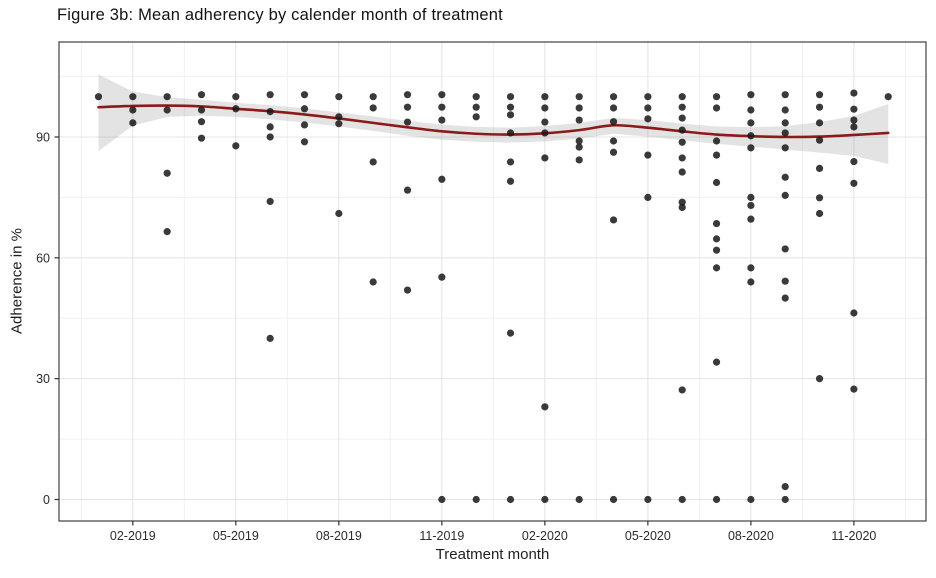  Describe the element at coordinates (43, 379) in the screenshot. I see `y-tick-label: 30` at that location.